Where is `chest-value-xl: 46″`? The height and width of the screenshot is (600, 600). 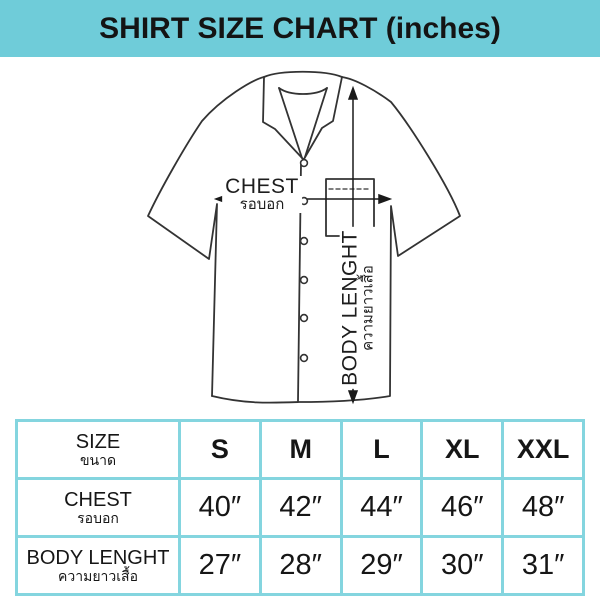
chest-value-xl: 46″ is located at coordinates (462, 507).